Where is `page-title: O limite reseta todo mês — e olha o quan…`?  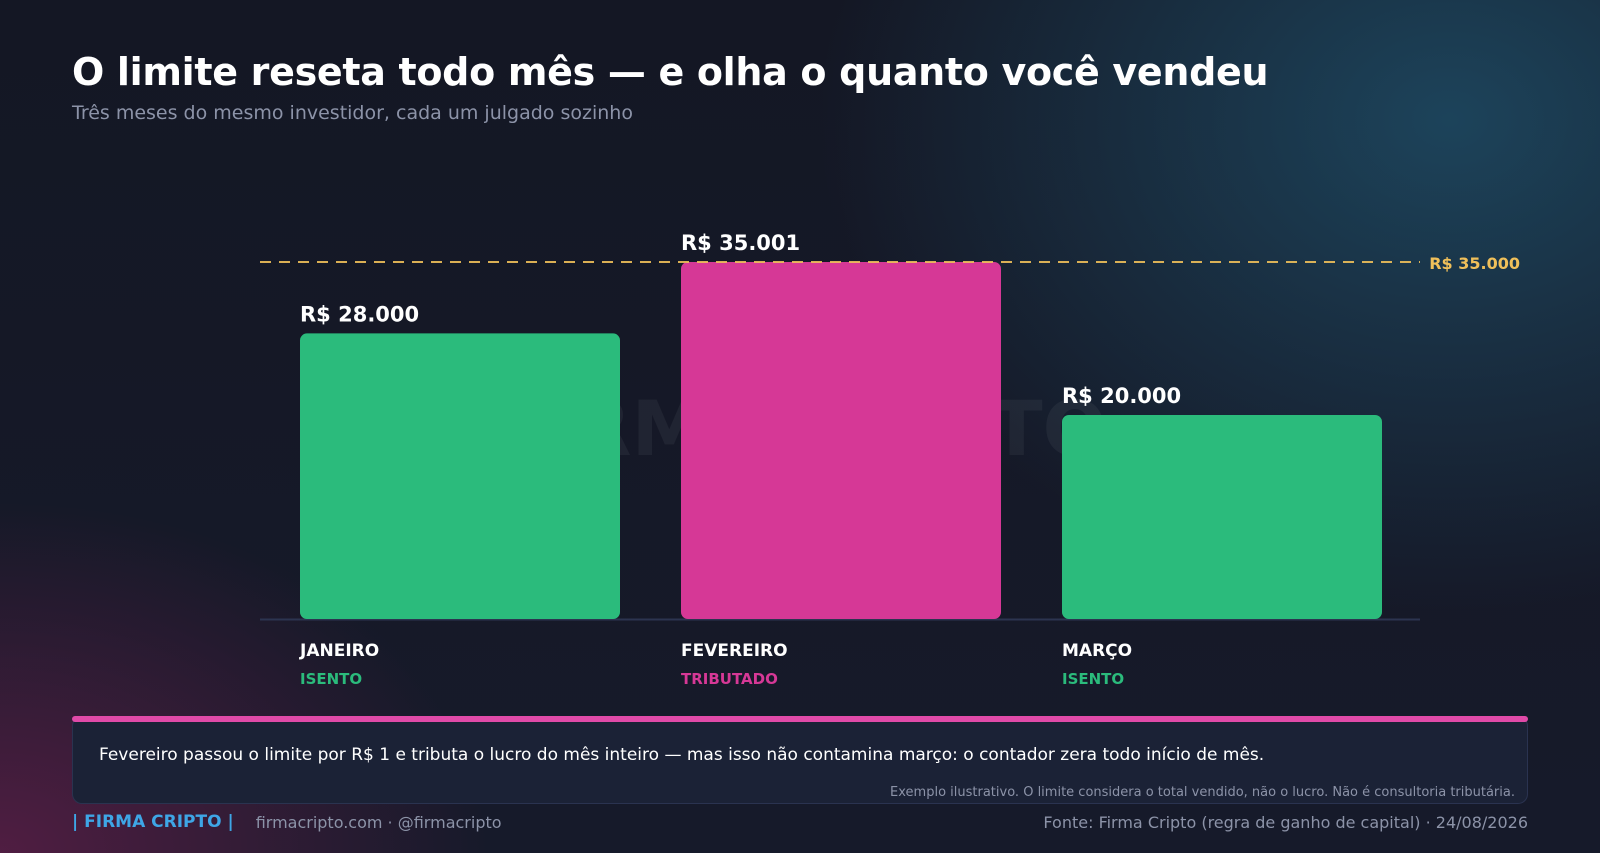 page-title: O limite reseta todo mês — e olha o quan… is located at coordinates (670, 72).